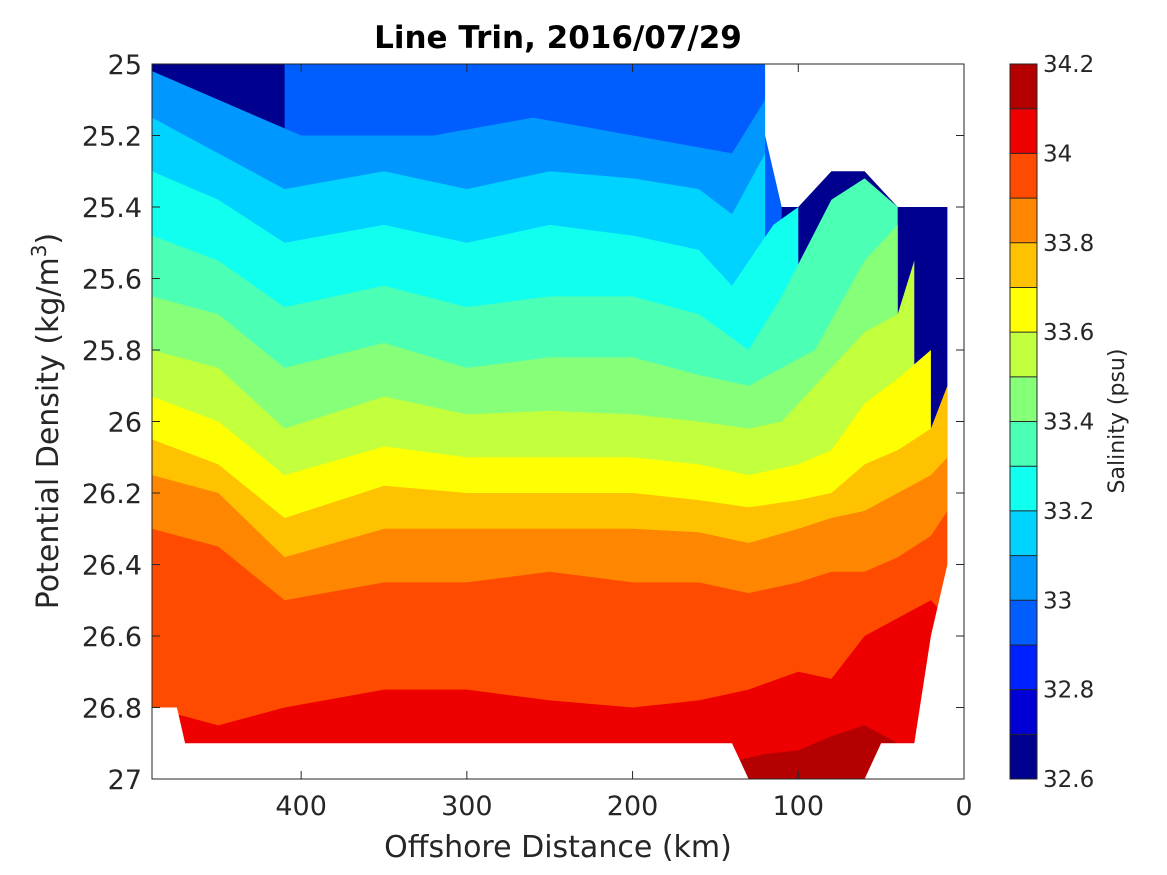  Describe the element at coordinates (301, 806) in the screenshot. I see `x-tick-label: 400` at that location.